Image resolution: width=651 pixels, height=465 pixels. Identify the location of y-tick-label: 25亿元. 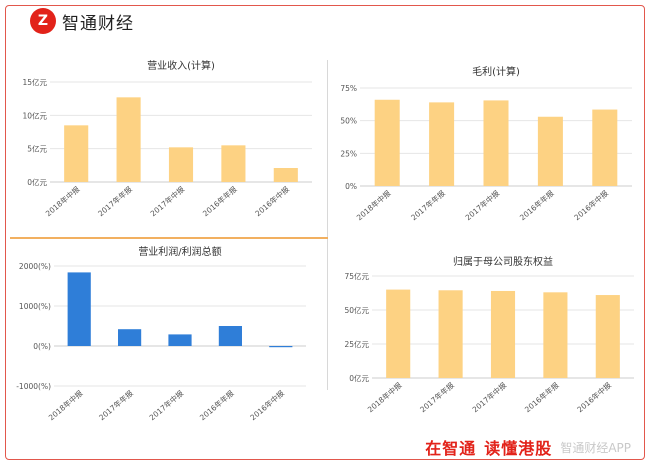
(356, 344).